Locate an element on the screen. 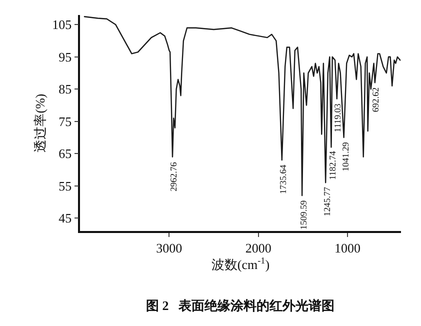 This screenshot has height=326, width=421. y-tick-label: 105 is located at coordinates (62, 24).